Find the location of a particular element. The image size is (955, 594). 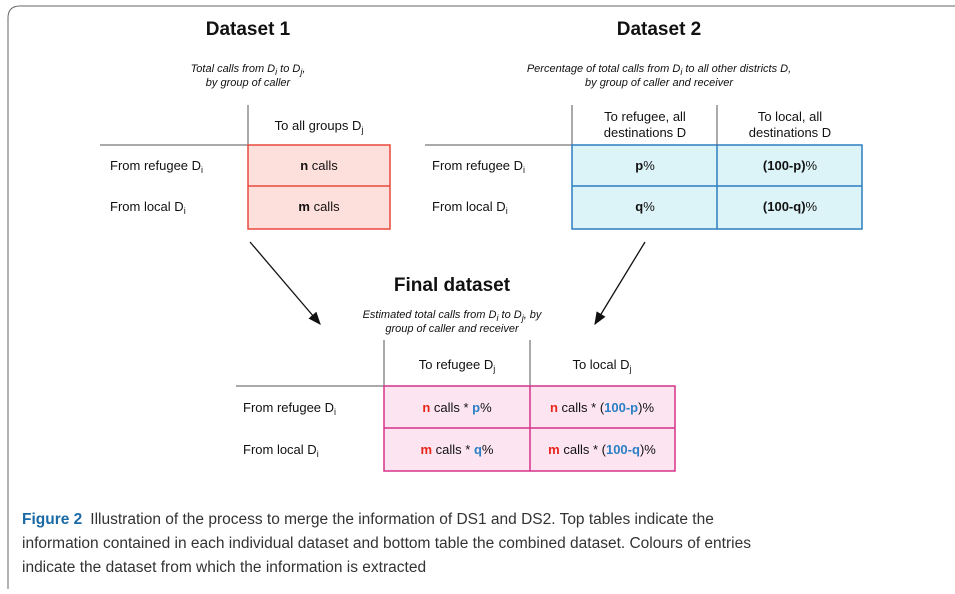

text-segment: To local D is located at coordinates (600, 364).